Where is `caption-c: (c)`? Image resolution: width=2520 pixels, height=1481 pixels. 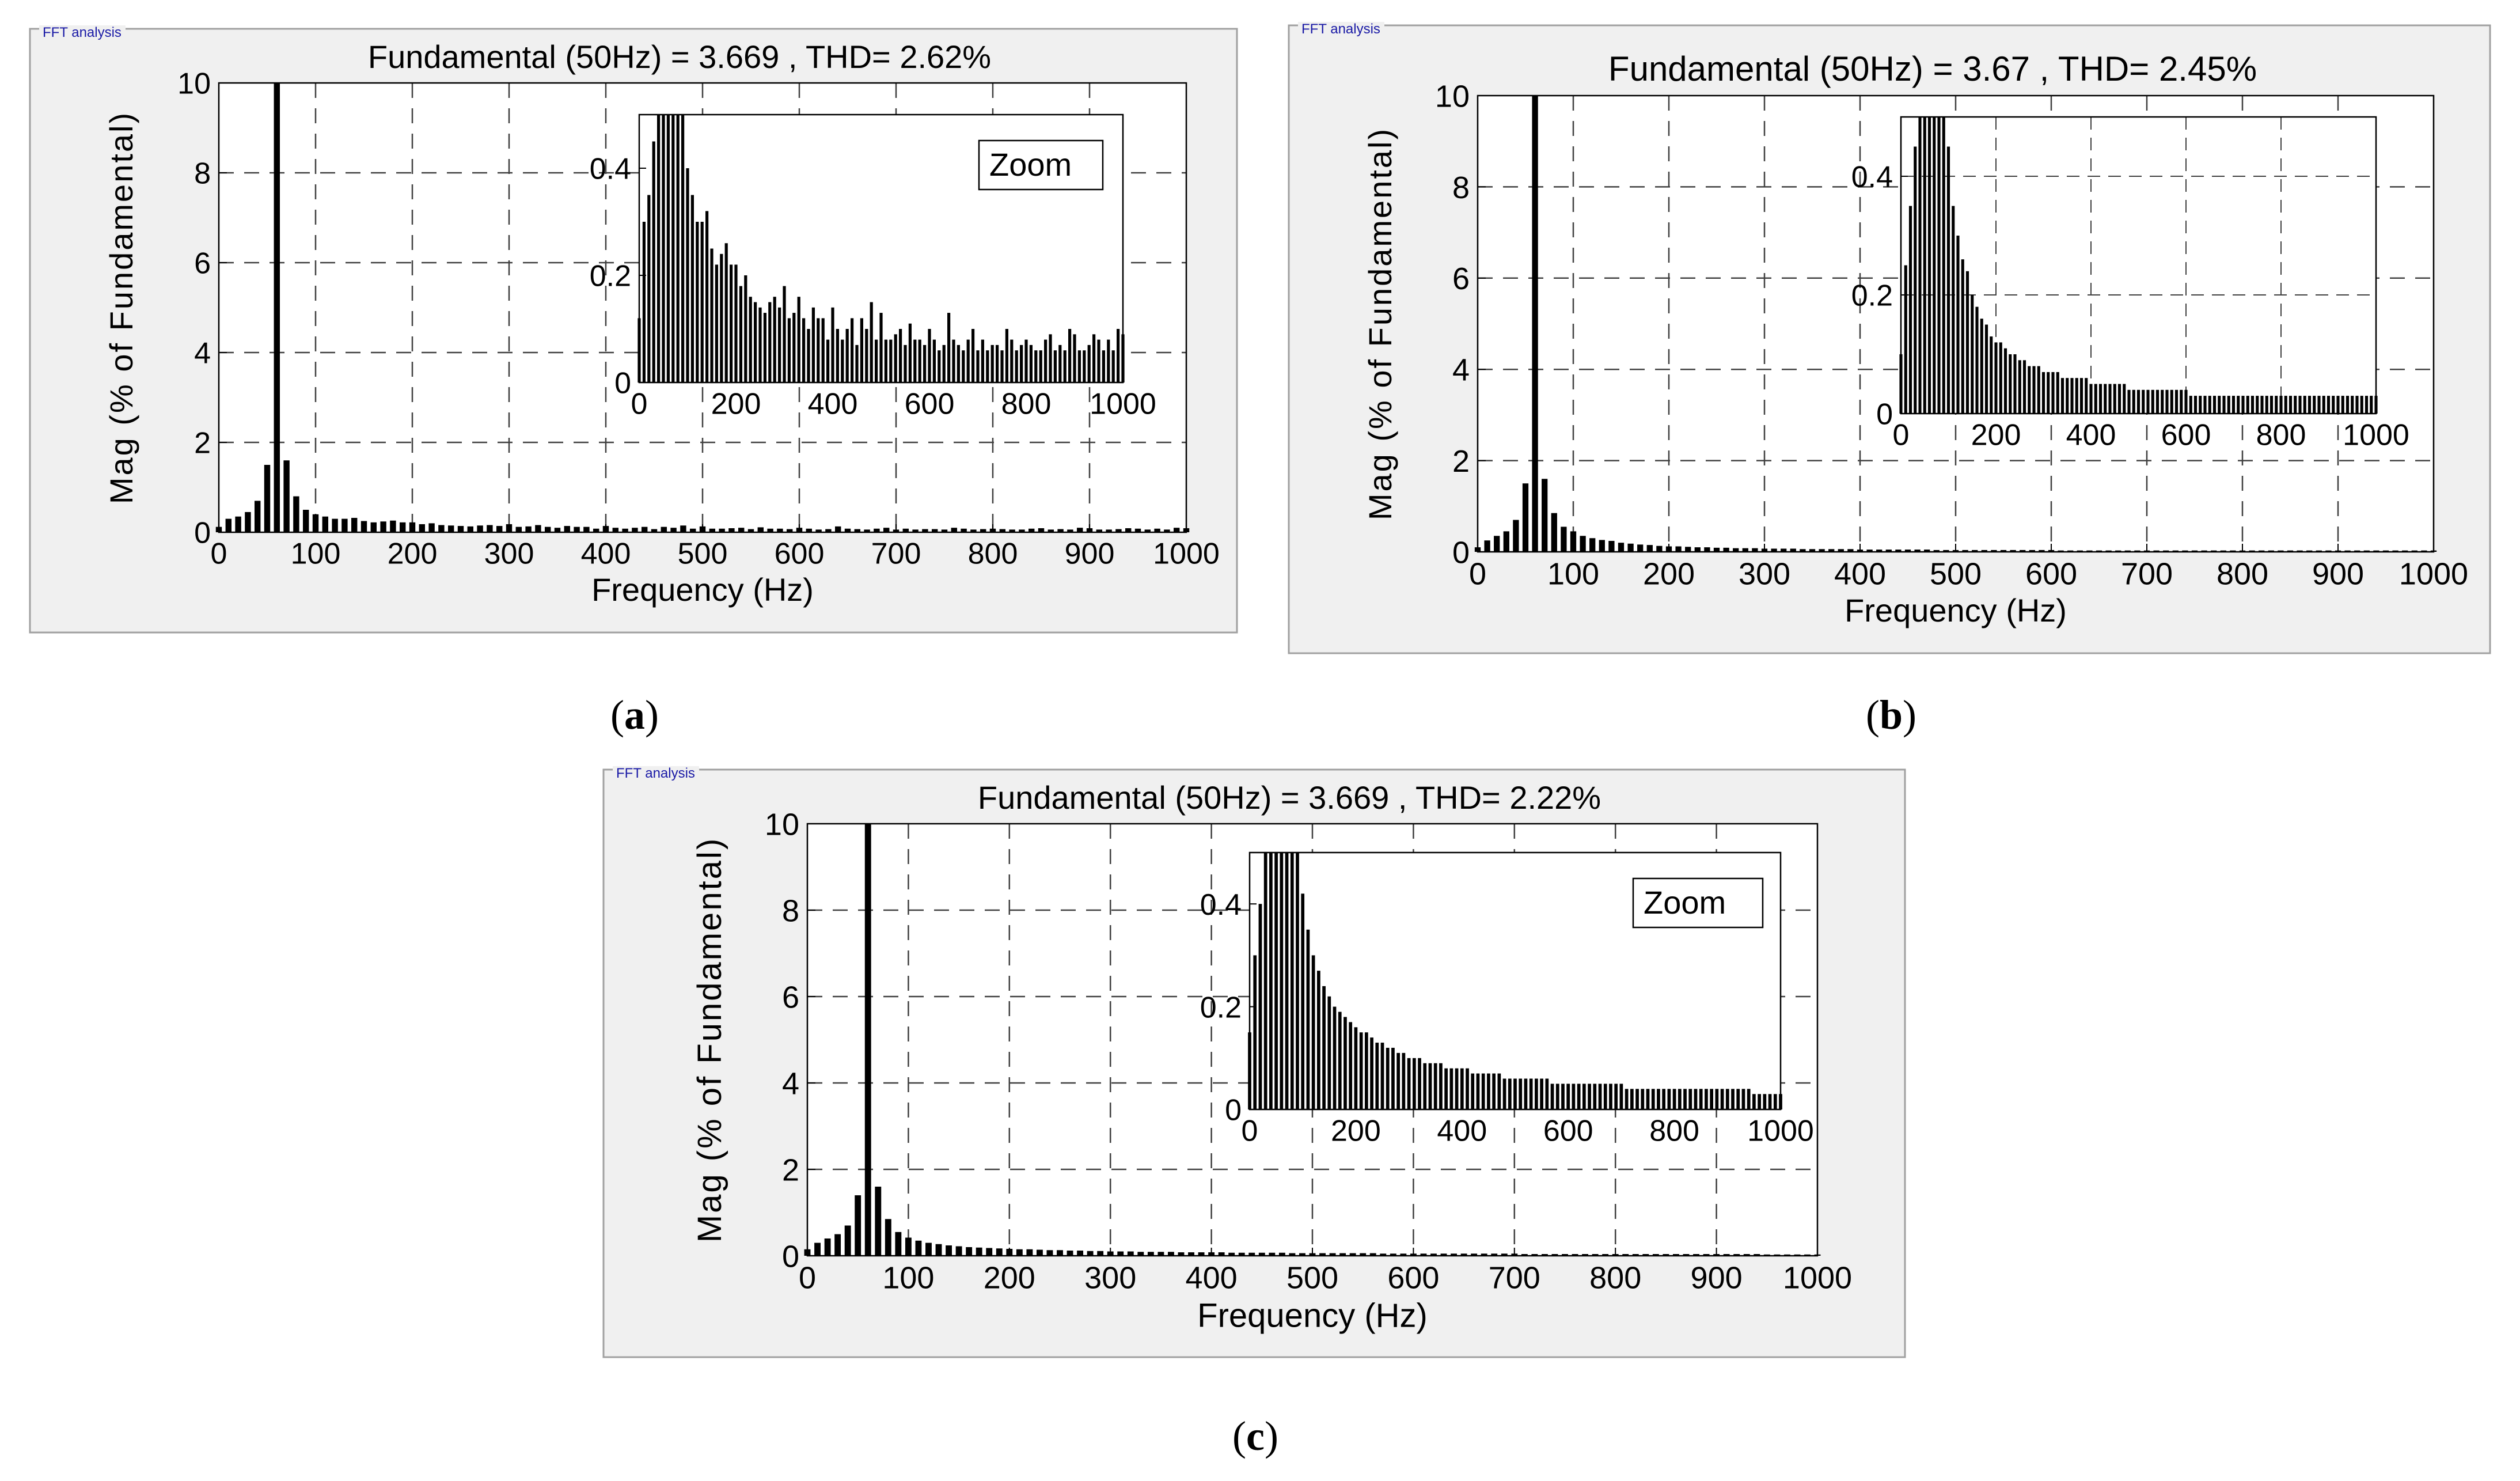 caption-c: (c) is located at coordinates (1255, 1436).